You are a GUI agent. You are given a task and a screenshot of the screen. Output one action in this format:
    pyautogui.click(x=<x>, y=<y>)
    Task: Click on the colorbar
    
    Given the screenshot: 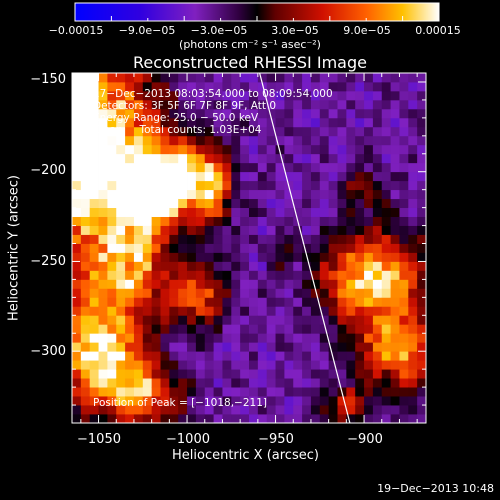 What is the action you would take?
    pyautogui.click(x=257, y=12)
    